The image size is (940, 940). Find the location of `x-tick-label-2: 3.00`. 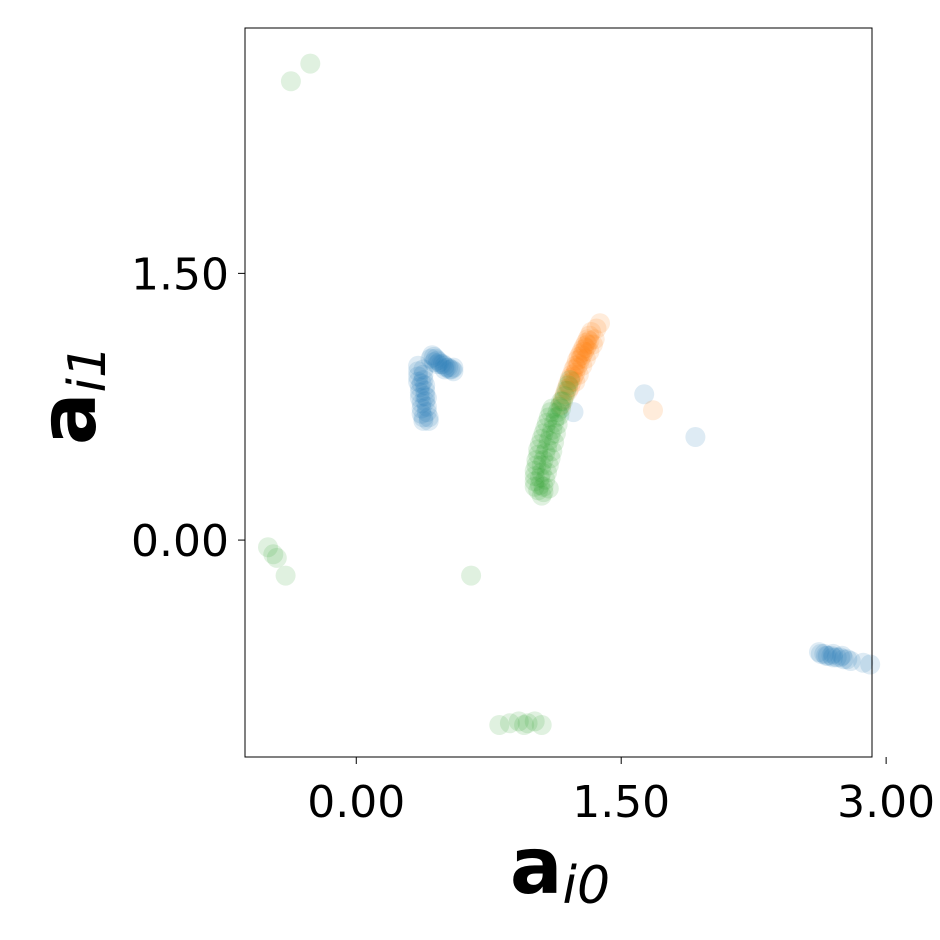

x-tick-label-2: 3.00 is located at coordinates (886, 802).